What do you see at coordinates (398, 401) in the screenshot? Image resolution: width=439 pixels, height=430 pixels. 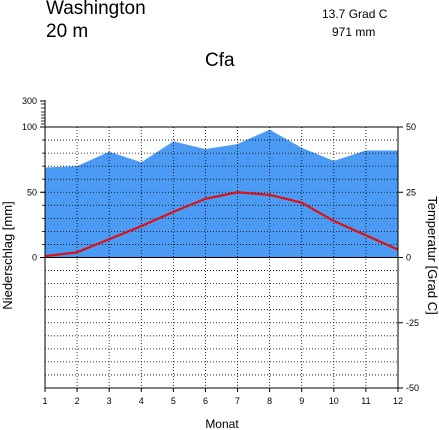 I see `month-tick-label: 12` at bounding box center [398, 401].